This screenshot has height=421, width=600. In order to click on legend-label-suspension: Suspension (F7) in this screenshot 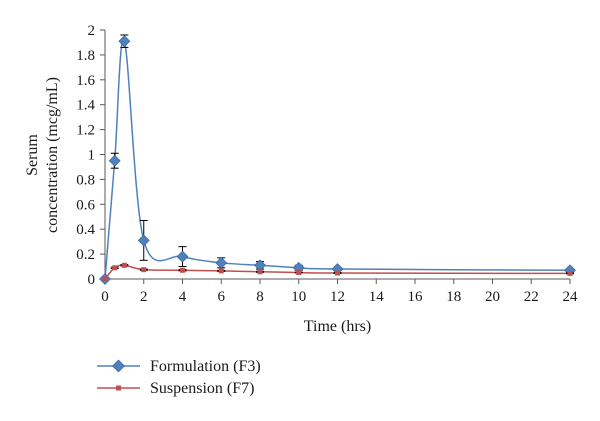, I will do `click(202, 388)`.